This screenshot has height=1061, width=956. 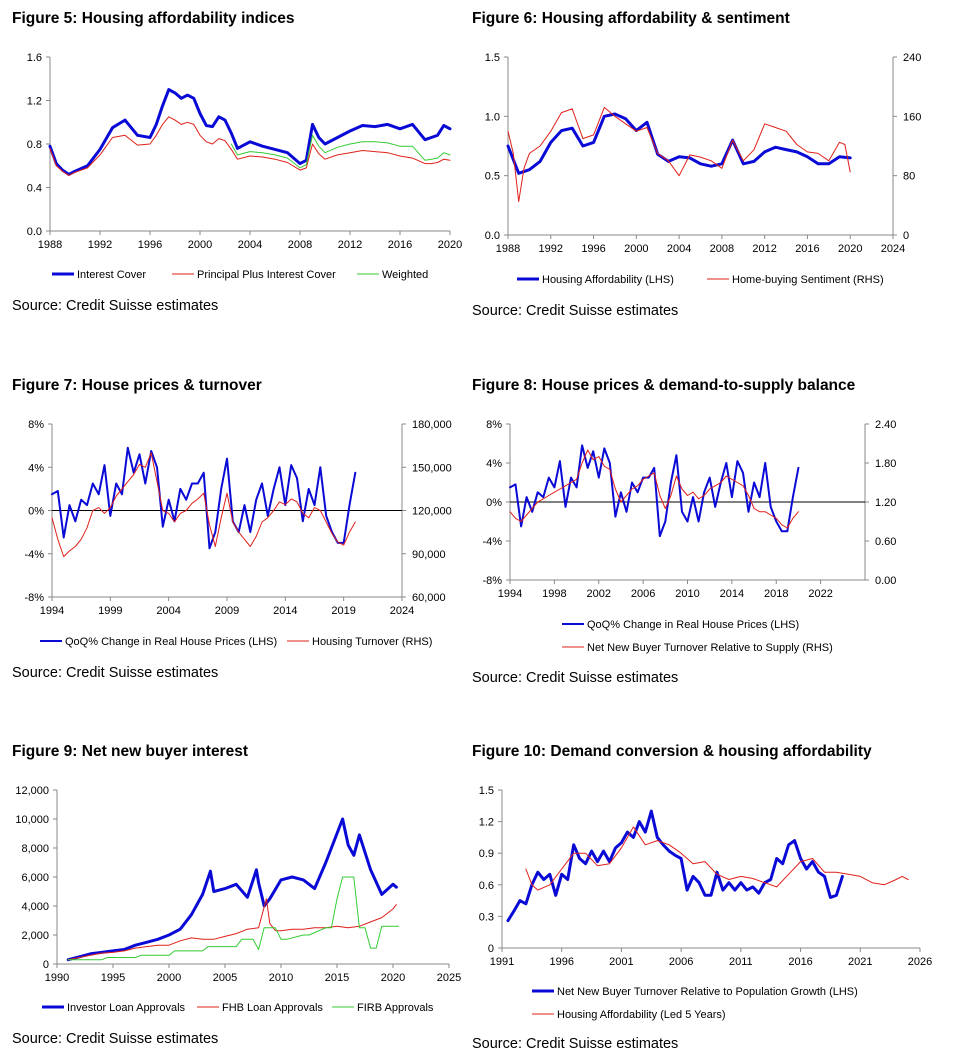 What do you see at coordinates (100, 245) in the screenshot?
I see `x-tick-label: 1992` at bounding box center [100, 245].